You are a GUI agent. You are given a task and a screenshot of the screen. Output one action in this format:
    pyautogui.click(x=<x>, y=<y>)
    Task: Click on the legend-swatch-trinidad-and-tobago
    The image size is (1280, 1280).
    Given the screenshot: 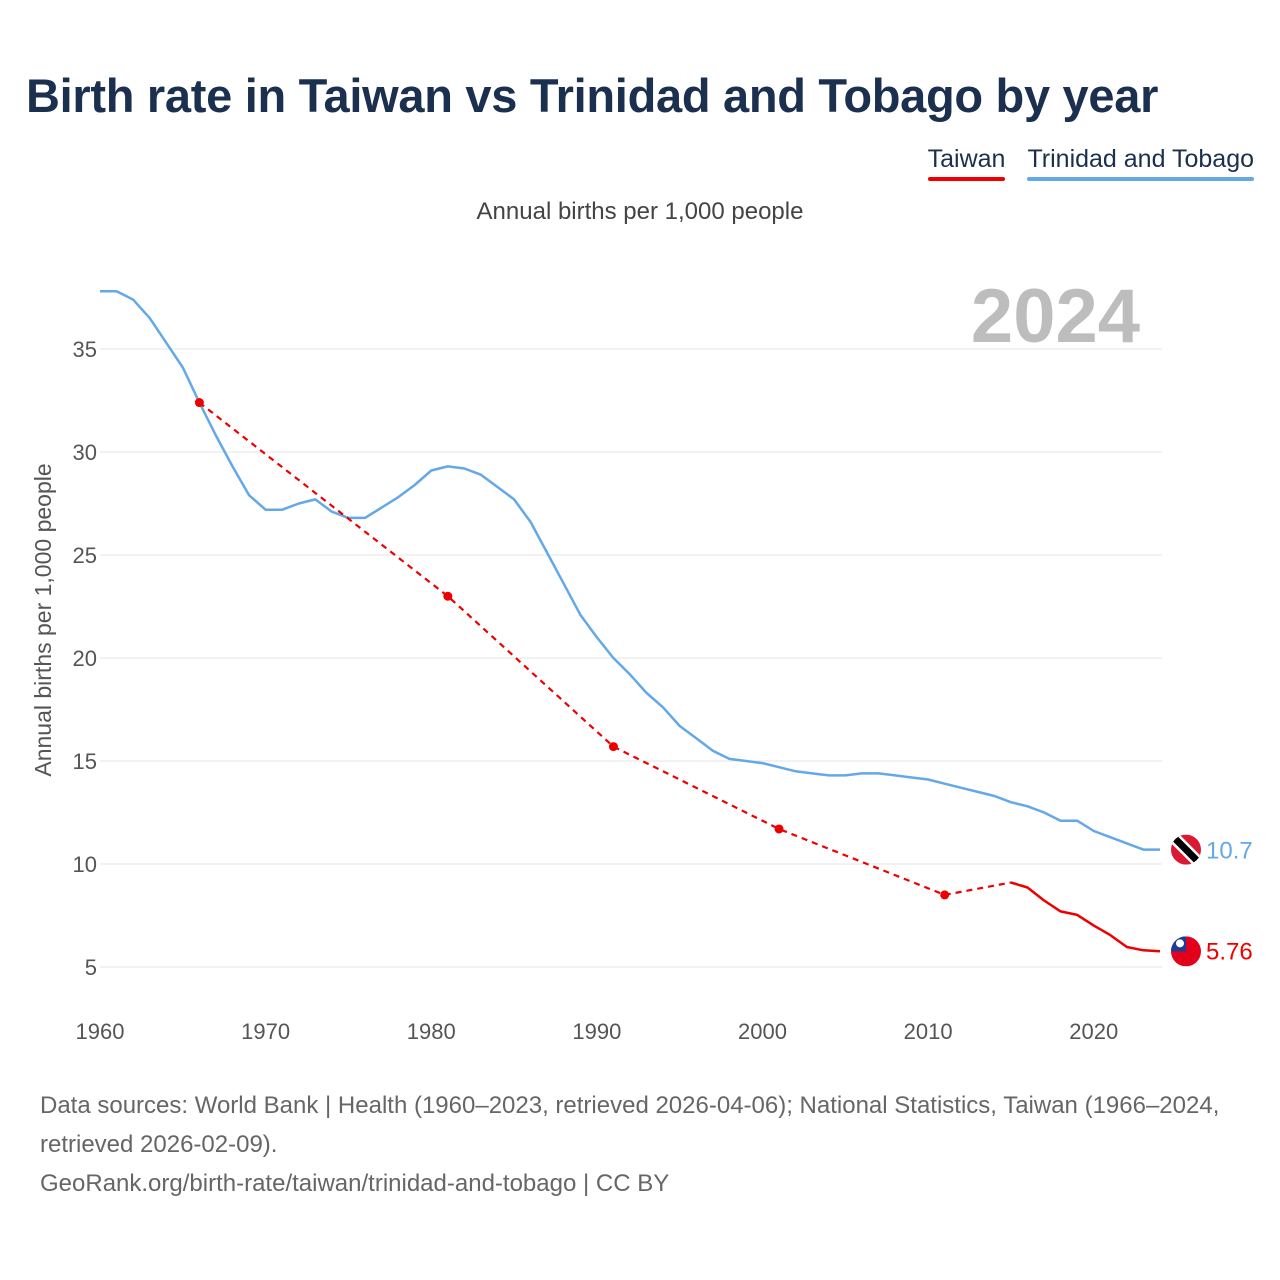 What is the action you would take?
    pyautogui.click(x=1140, y=179)
    